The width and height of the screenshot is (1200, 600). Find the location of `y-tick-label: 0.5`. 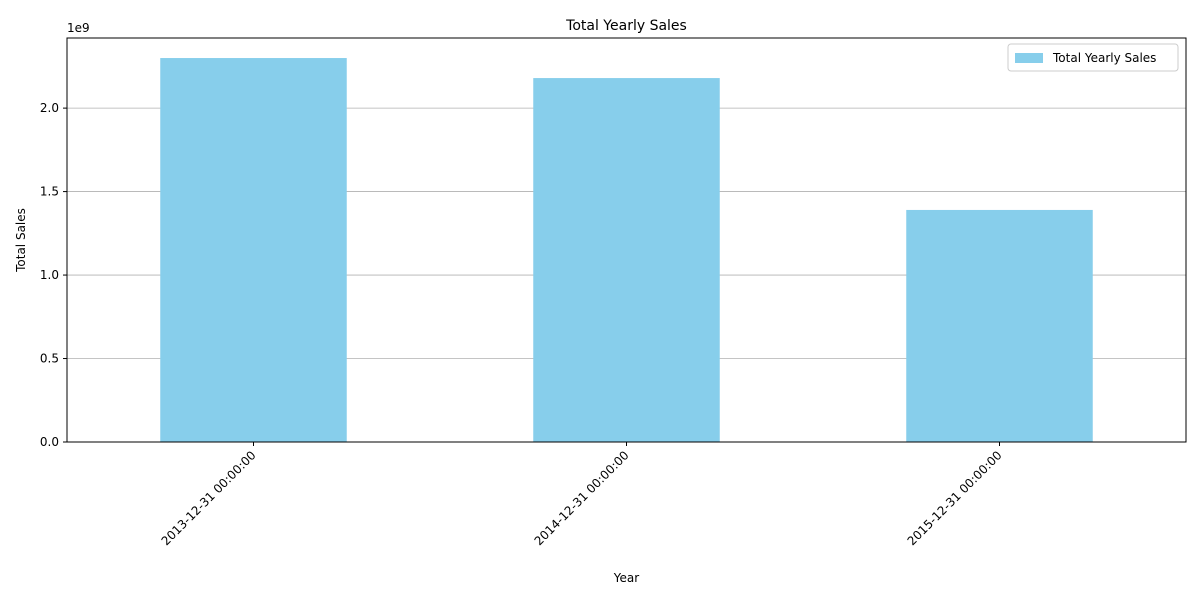

y-tick-label: 0.5 is located at coordinates (49, 359).